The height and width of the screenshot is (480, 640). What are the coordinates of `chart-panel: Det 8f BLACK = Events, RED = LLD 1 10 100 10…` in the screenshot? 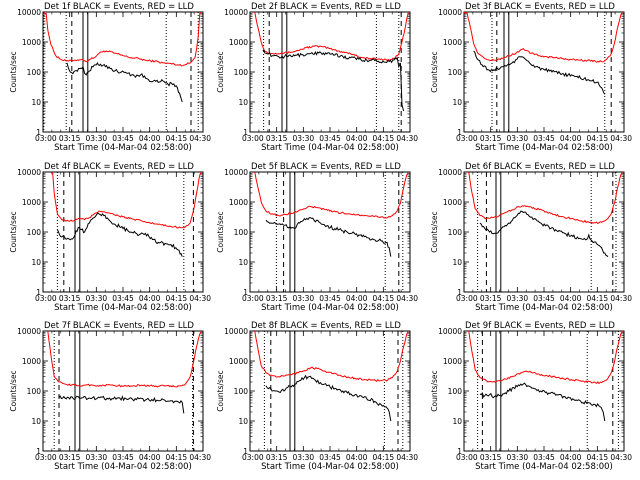 It's located at (317, 396).